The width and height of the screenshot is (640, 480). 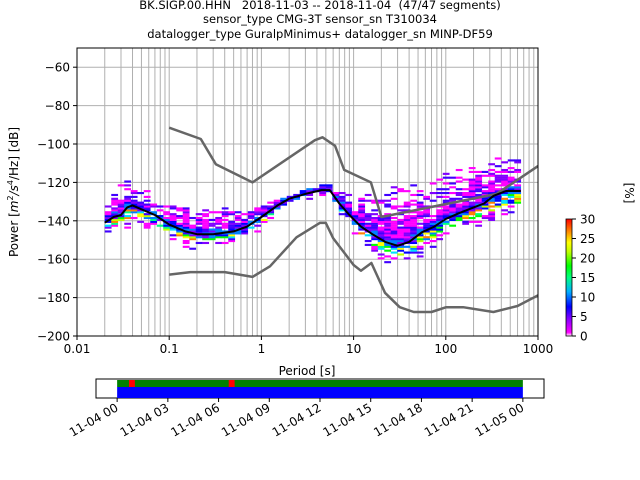 What do you see at coordinates (57, 106) in the screenshot?
I see `y-tick-label: −80` at bounding box center [57, 106].